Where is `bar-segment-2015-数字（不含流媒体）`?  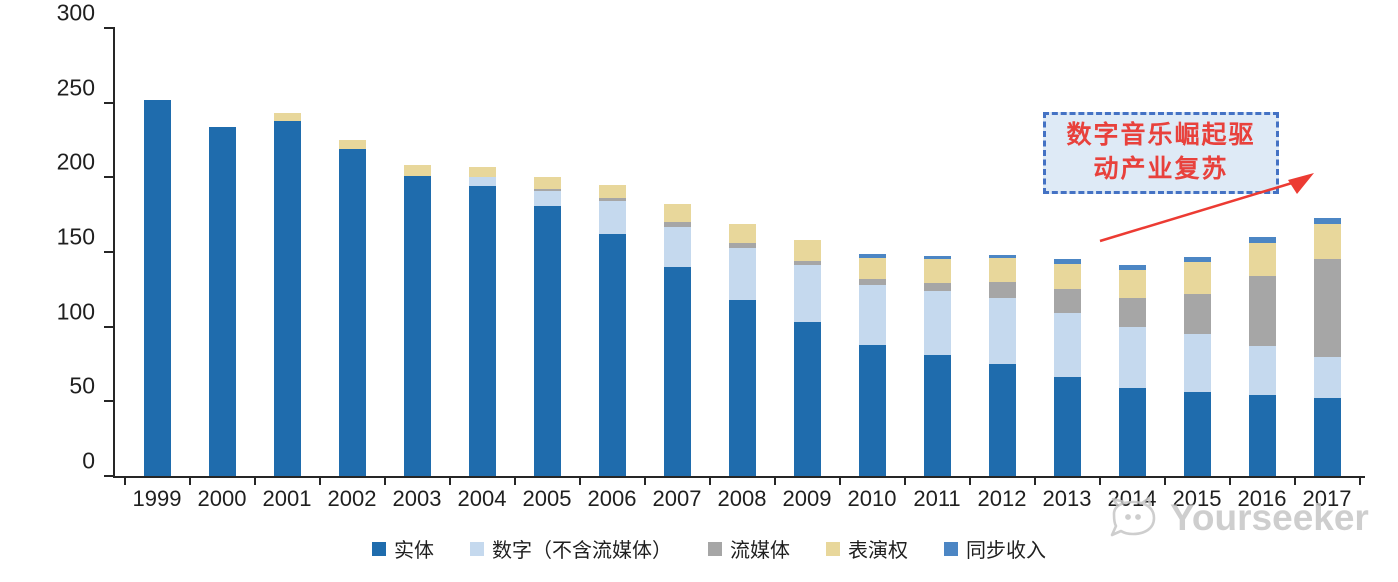
bar-segment-2015-数字（不含流媒体） is located at coordinates (1197, 363).